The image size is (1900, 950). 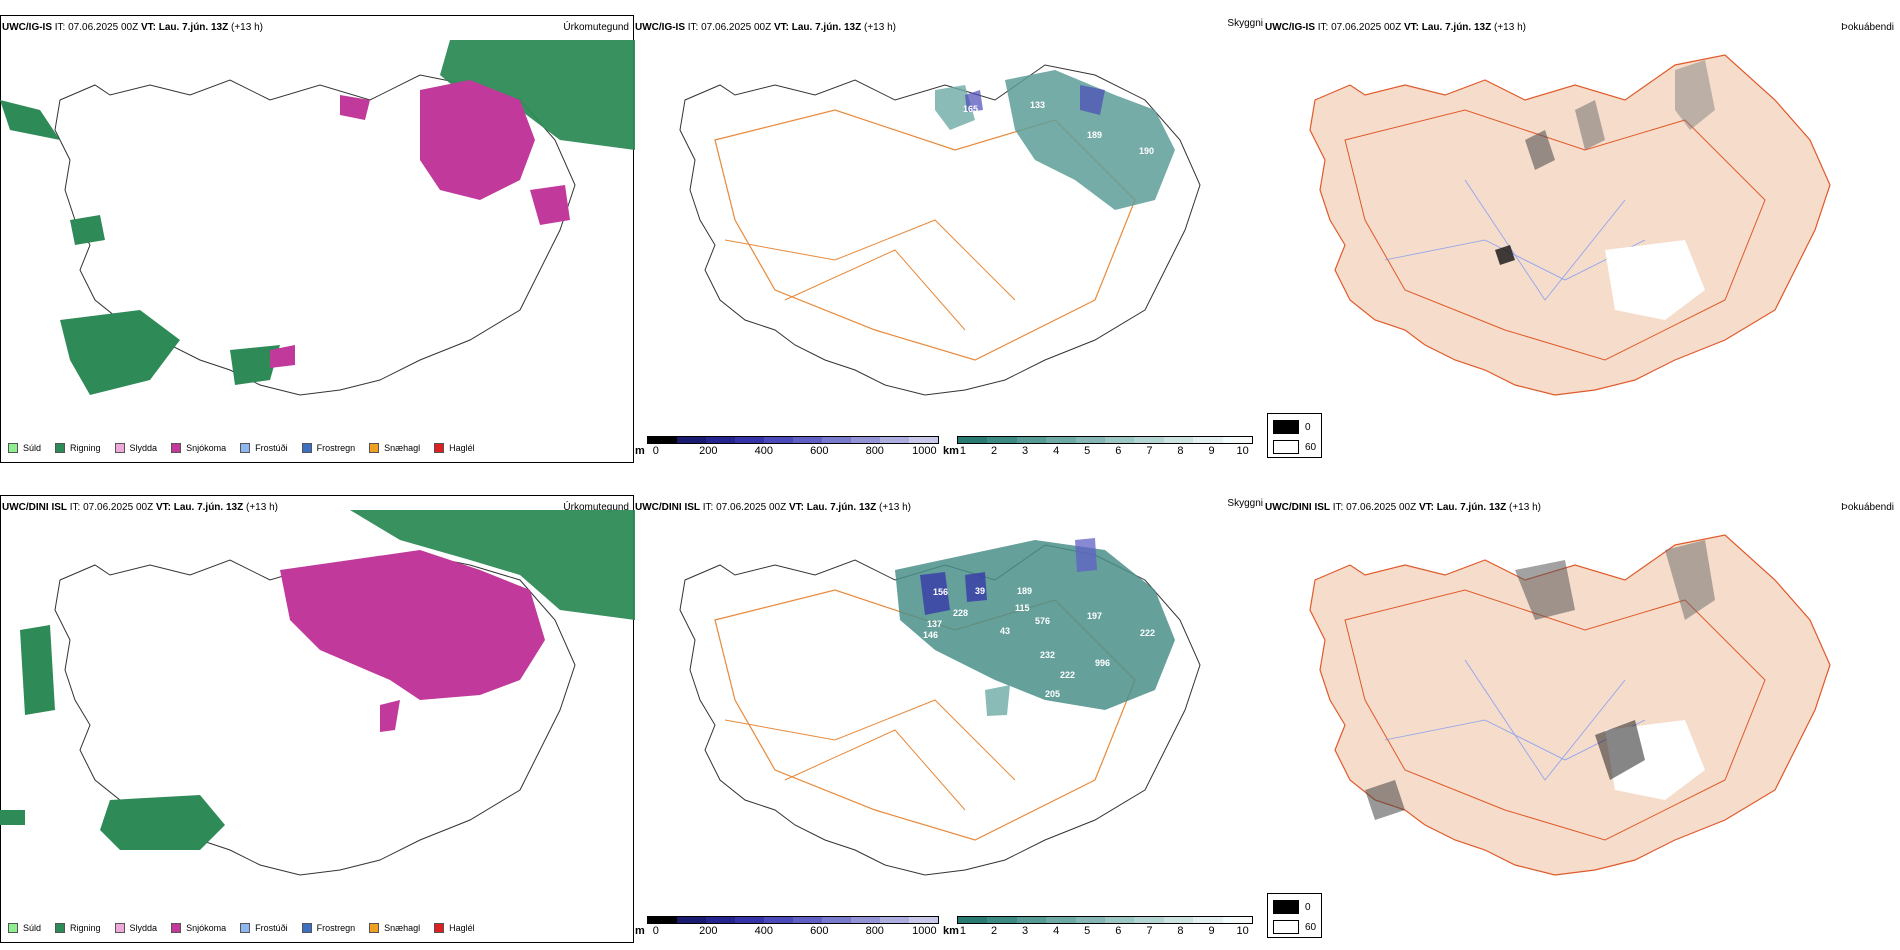 What do you see at coordinates (198, 928) in the screenshot?
I see `legend-item: Snjókoma` at bounding box center [198, 928].